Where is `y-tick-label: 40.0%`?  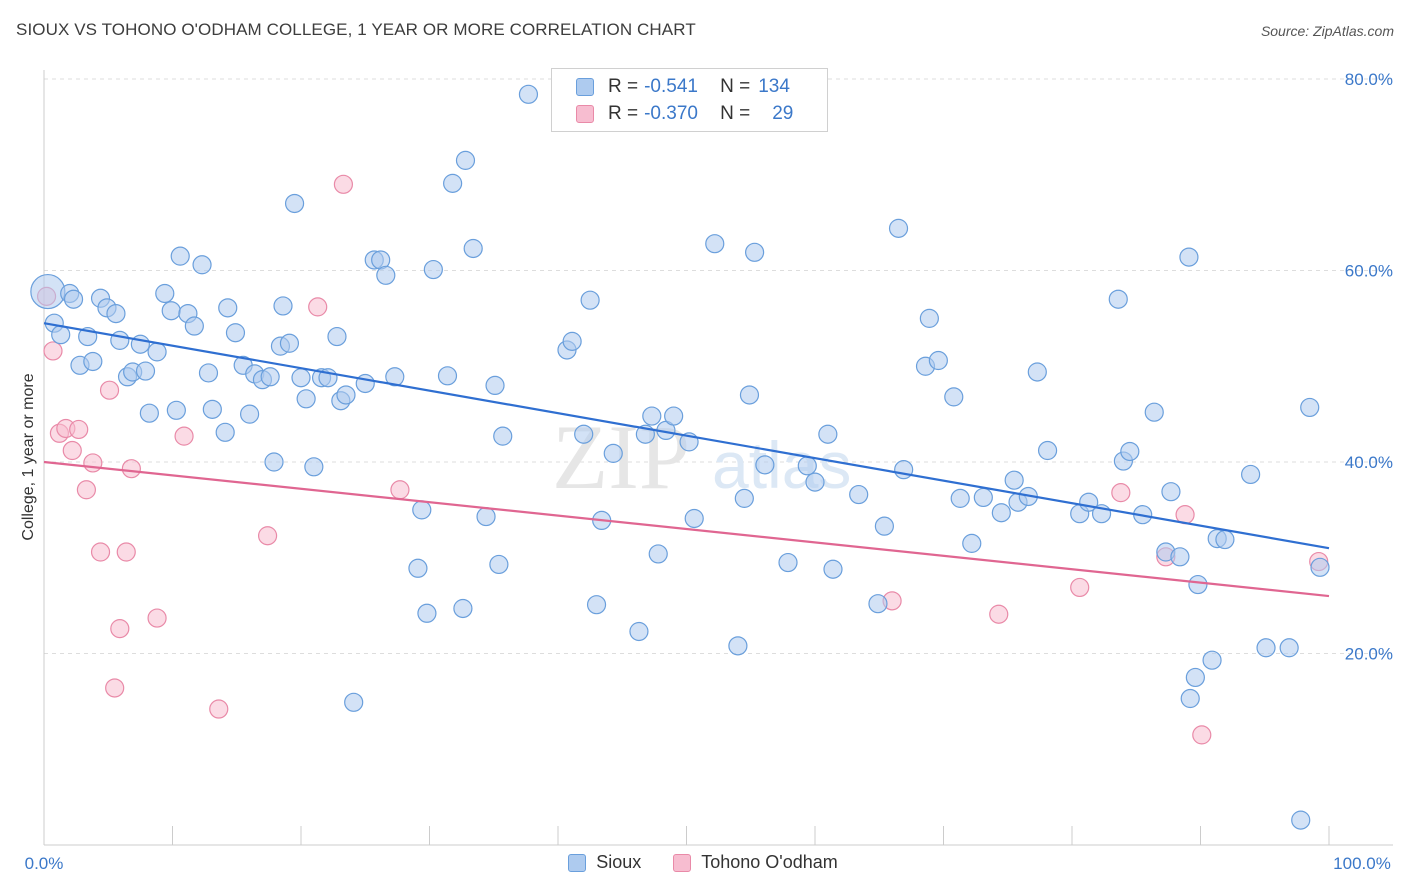 y-tick-label: 40.0% is located at coordinates (1369, 462).